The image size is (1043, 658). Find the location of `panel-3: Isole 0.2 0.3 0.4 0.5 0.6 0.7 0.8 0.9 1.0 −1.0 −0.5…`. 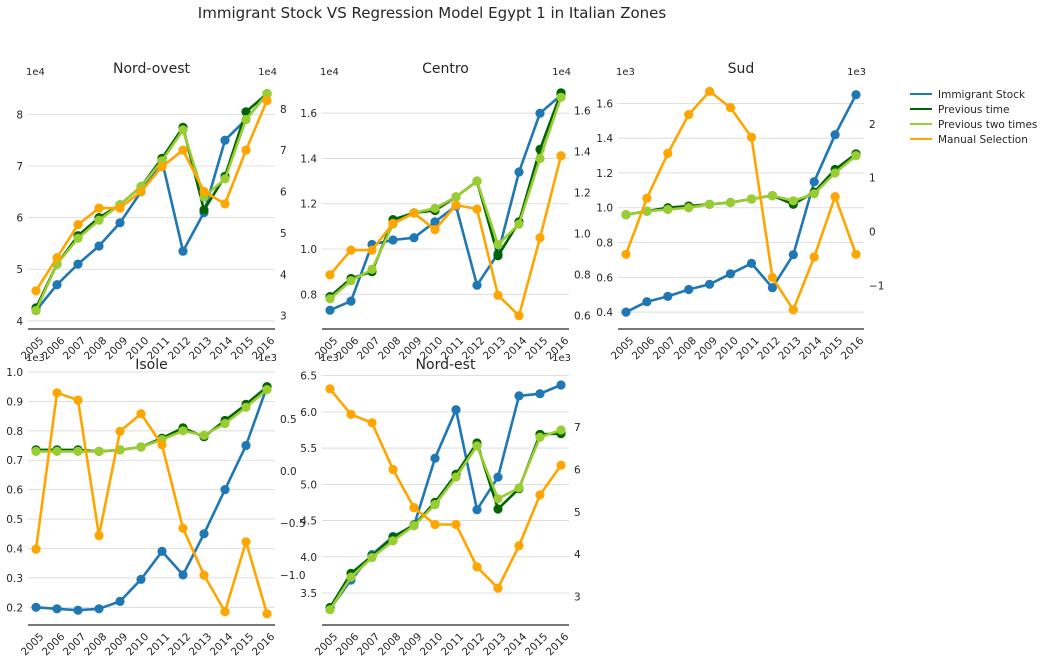

panel-3: Isole 0.2 0.3 0.4 0.5 0.6 0.7 0.8 0.9 1.0 −1.0 −0.5… is located at coordinates (155, 505).